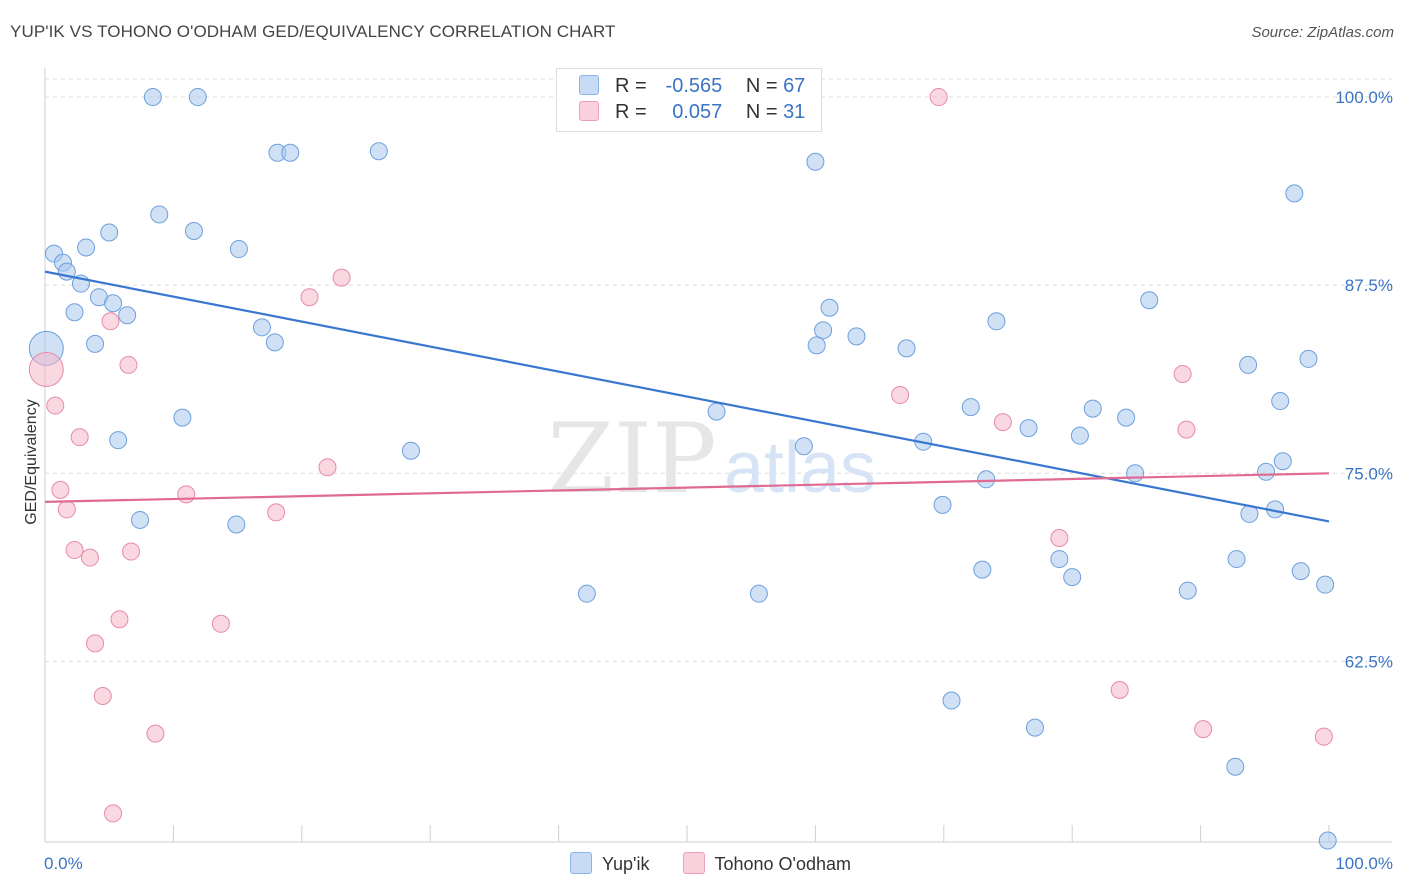 The height and width of the screenshot is (892, 1406). What do you see at coordinates (581, 863) in the screenshot?
I see `series-swatch-yupik` at bounding box center [581, 863].